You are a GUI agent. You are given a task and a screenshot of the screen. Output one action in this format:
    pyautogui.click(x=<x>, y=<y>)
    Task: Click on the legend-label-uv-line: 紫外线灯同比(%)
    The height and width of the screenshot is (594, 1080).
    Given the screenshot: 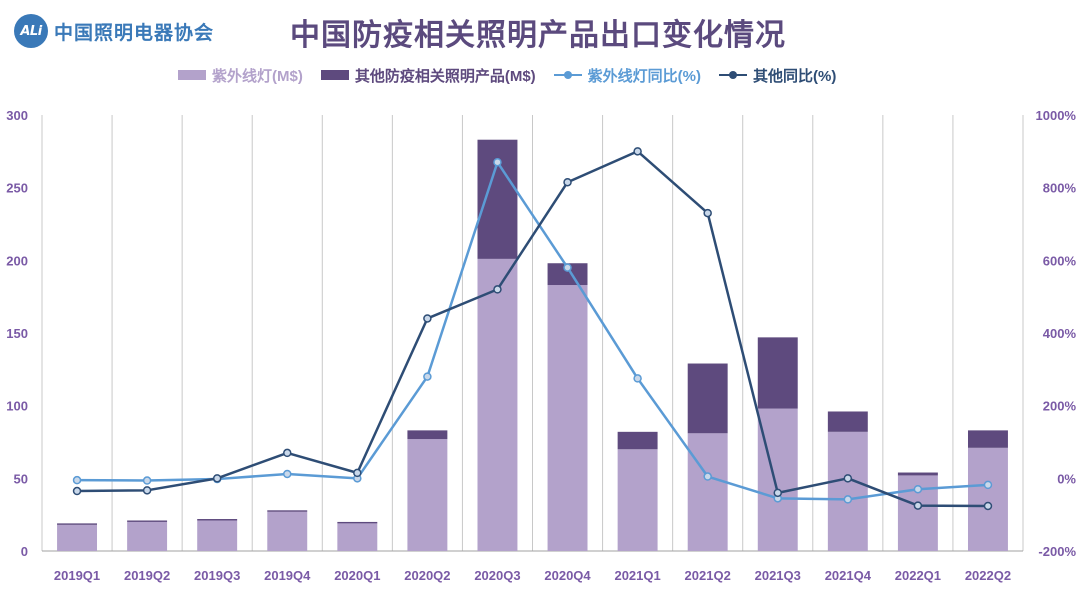 What is the action you would take?
    pyautogui.click(x=644, y=76)
    